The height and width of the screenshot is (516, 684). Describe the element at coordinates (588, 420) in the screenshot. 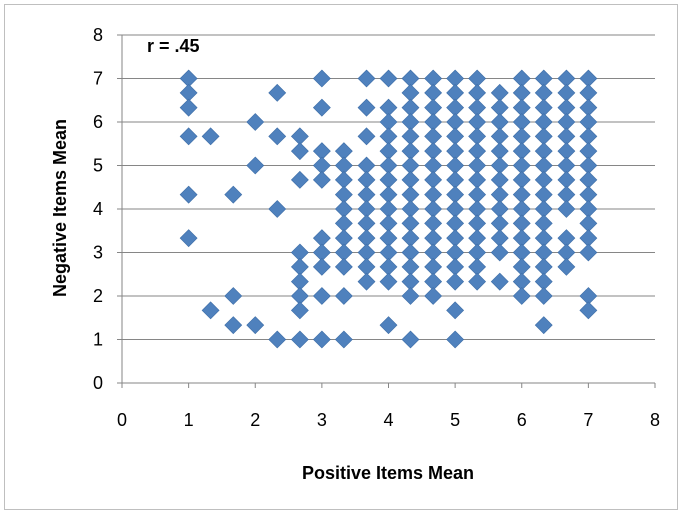

I see `x-tick-label: 7` at that location.